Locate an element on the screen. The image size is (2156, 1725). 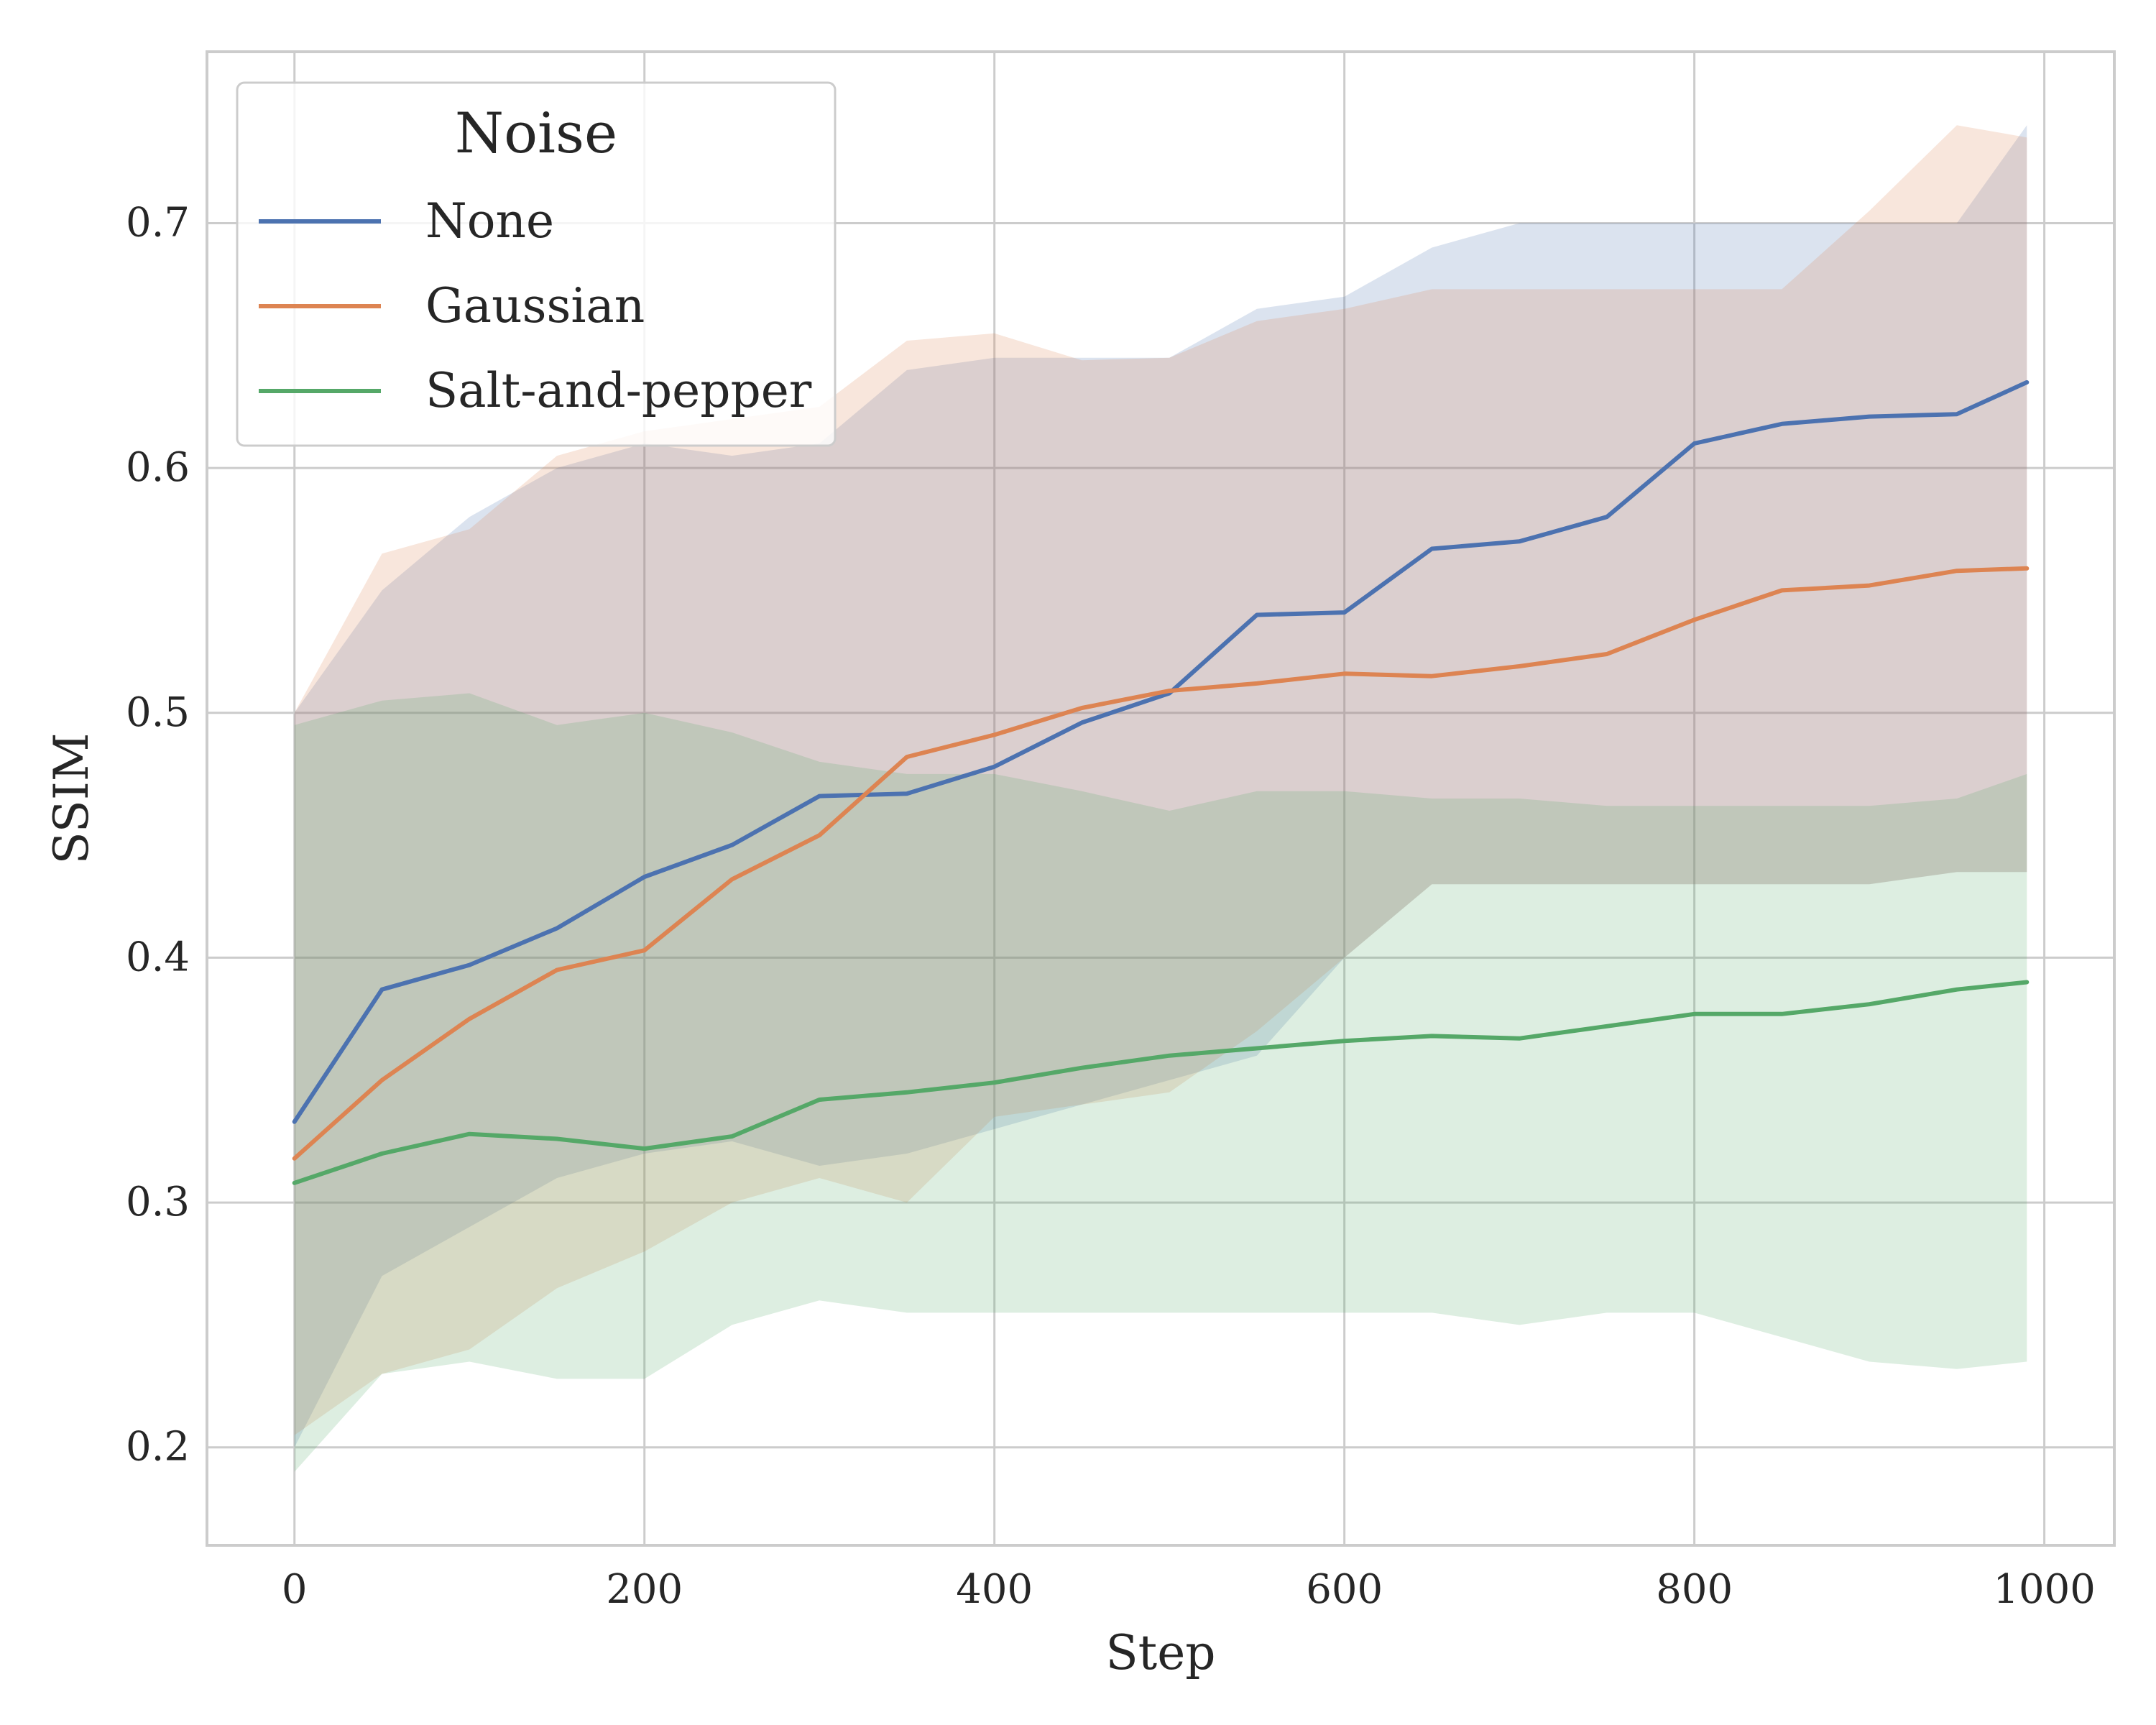
legend-box is located at coordinates (536, 264).